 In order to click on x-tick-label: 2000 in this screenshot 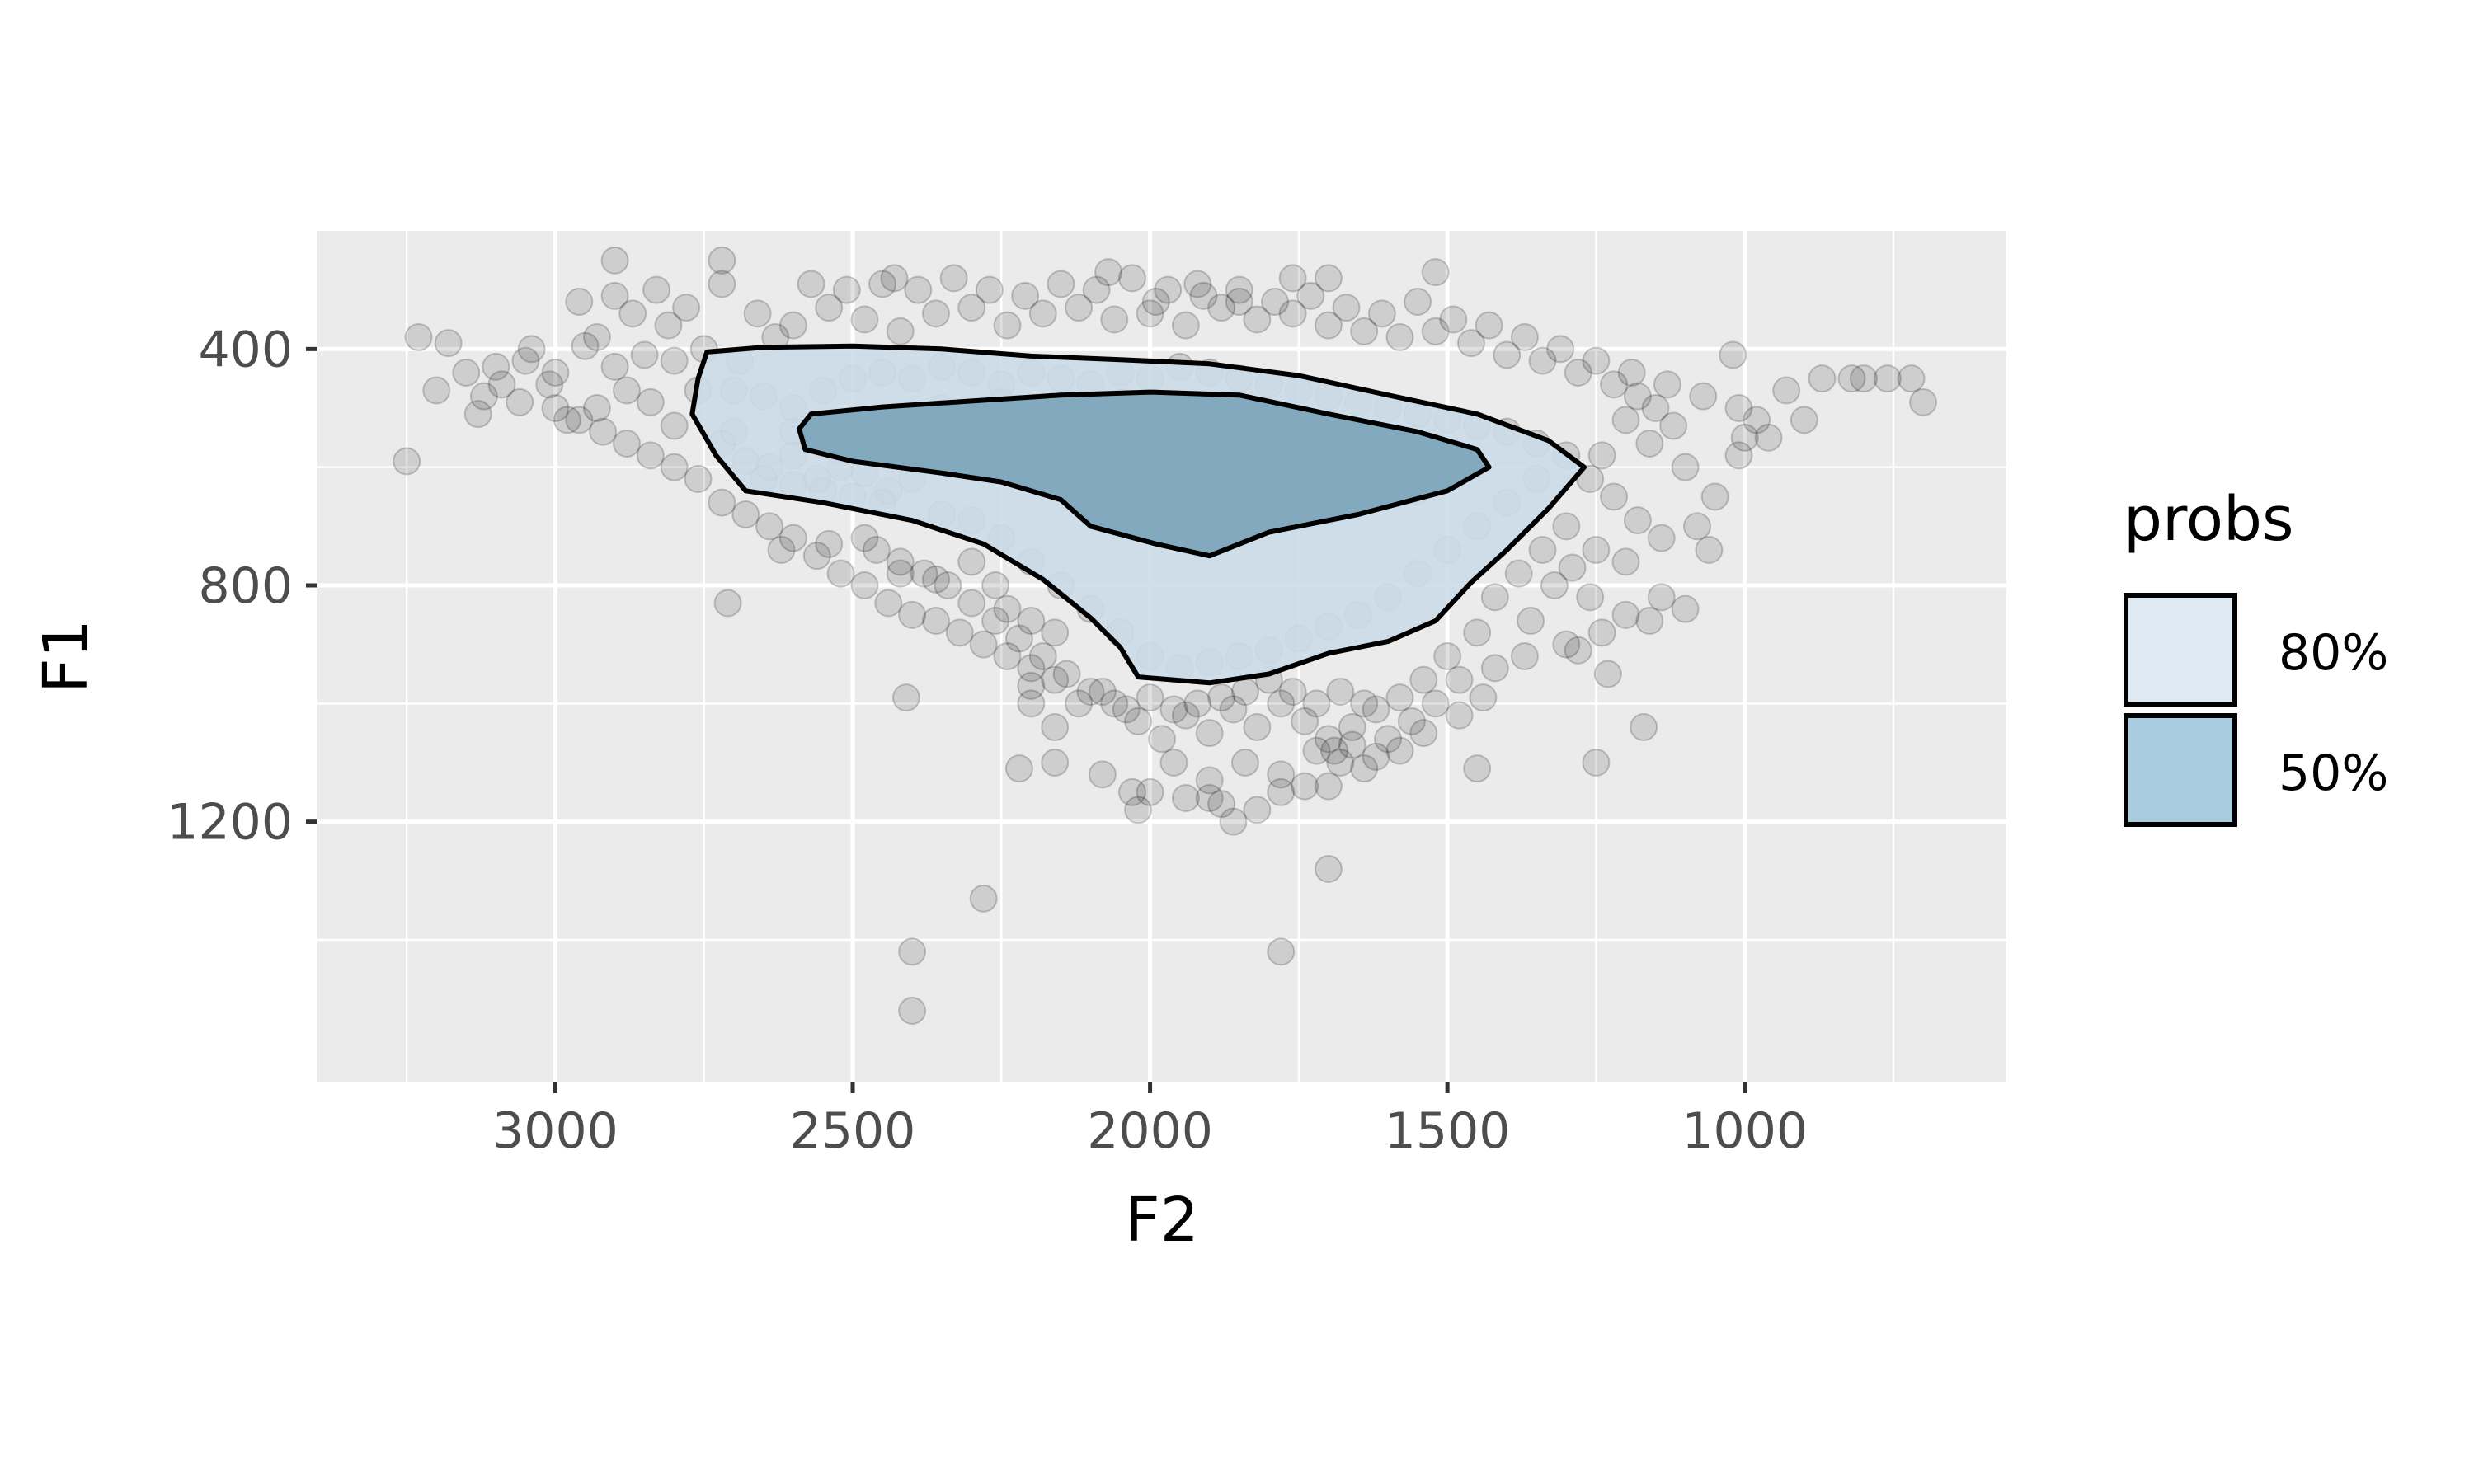, I will do `click(1150, 1131)`.